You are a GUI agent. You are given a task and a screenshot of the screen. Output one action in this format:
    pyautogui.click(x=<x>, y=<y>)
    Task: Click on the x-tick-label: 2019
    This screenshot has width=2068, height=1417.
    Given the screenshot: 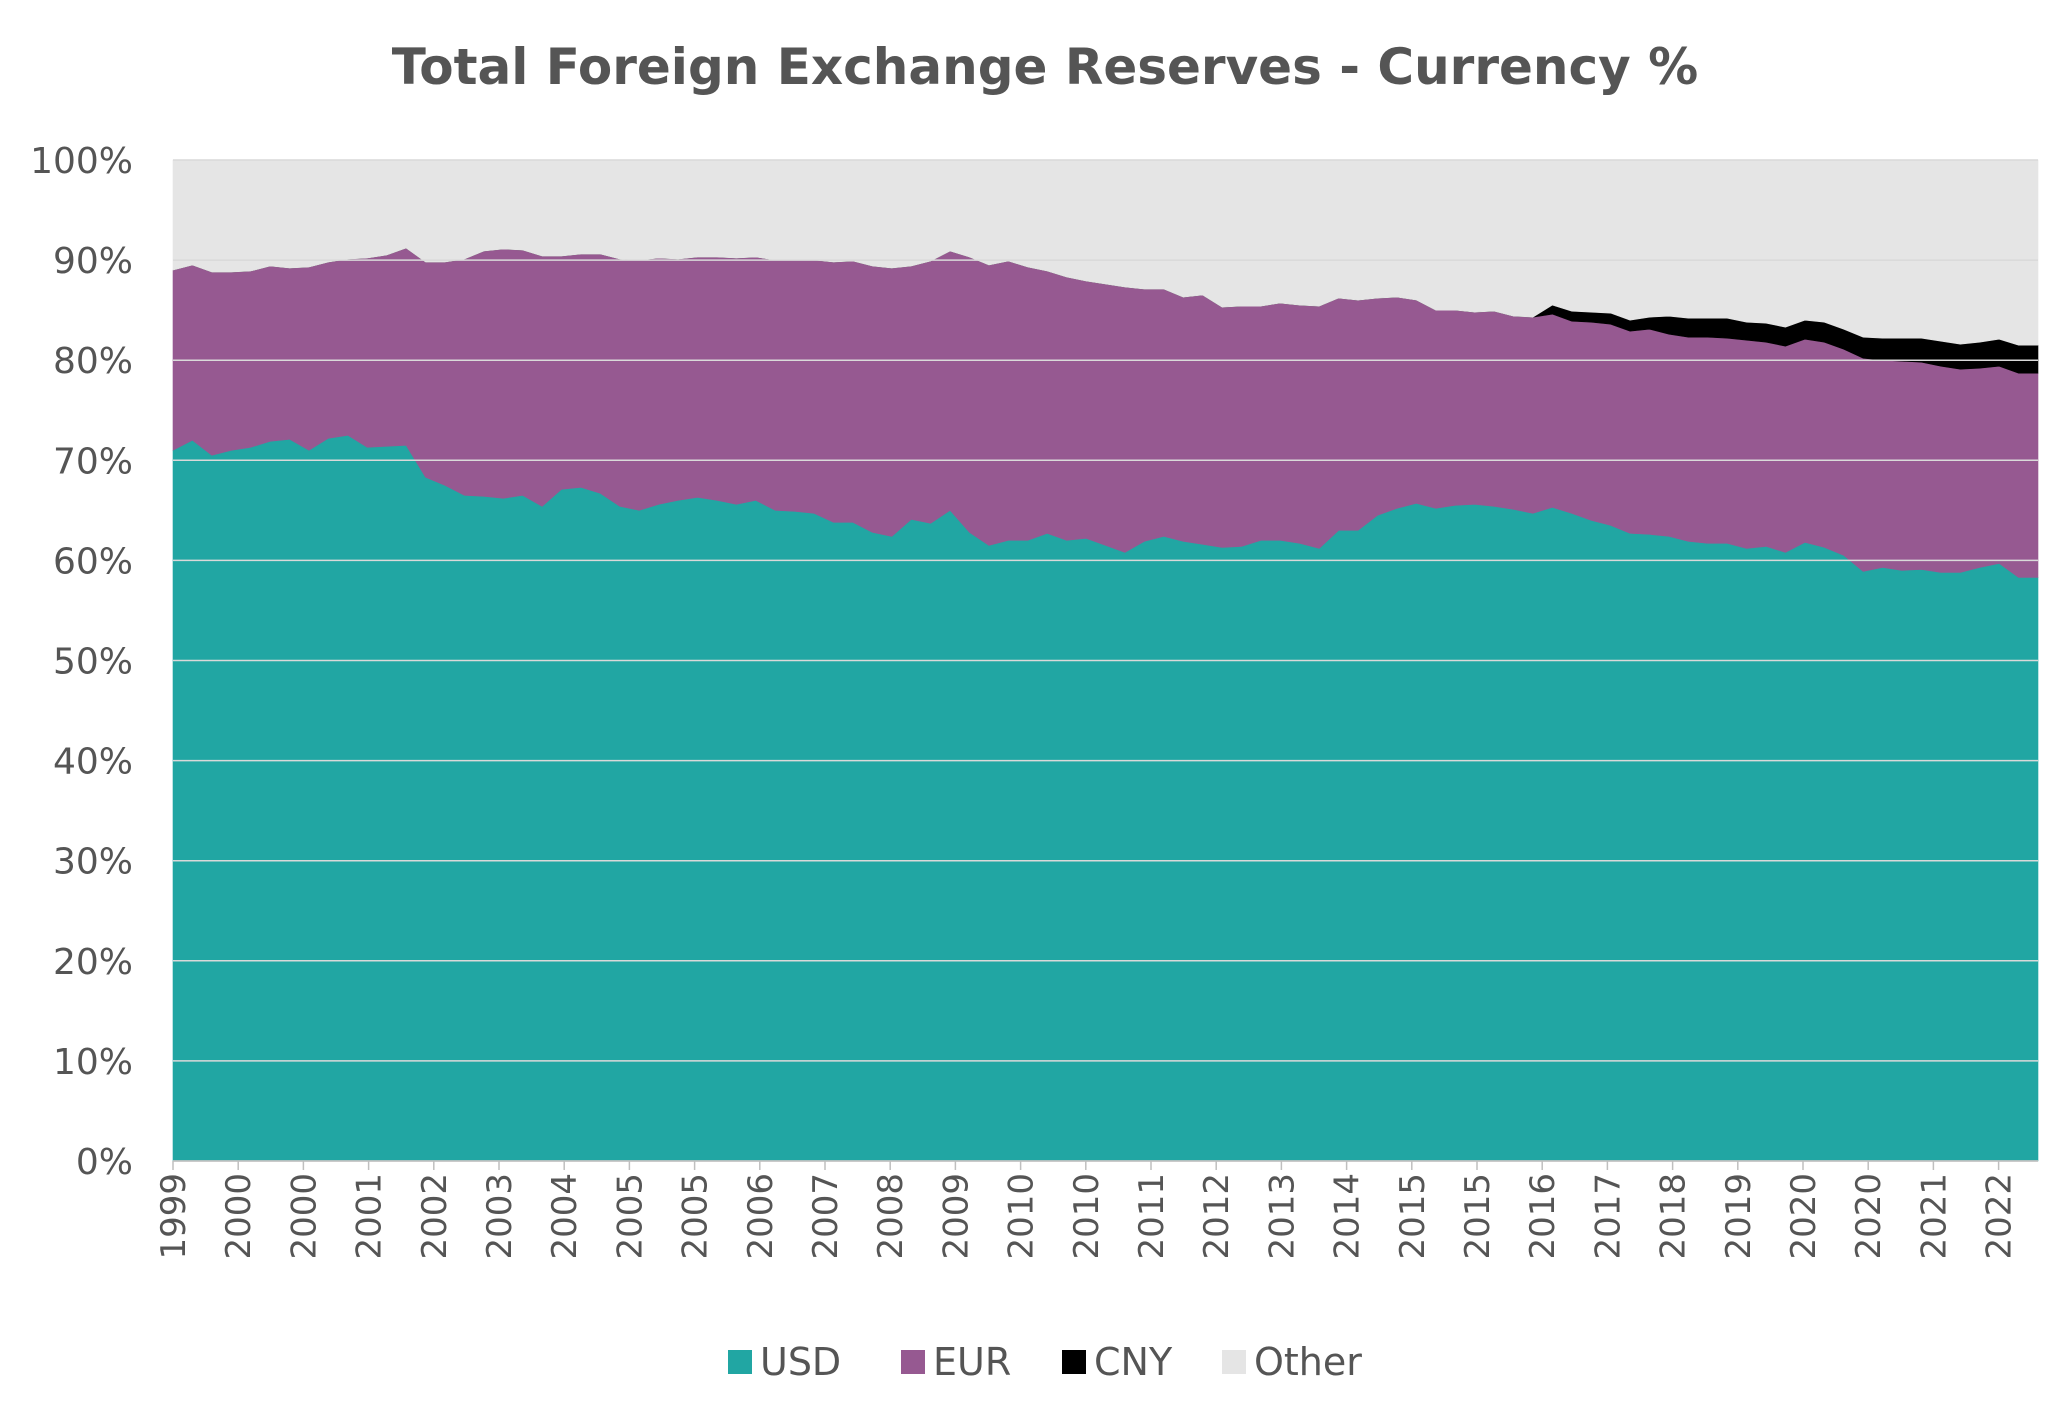 What is the action you would take?
    pyautogui.click(x=1739, y=1216)
    